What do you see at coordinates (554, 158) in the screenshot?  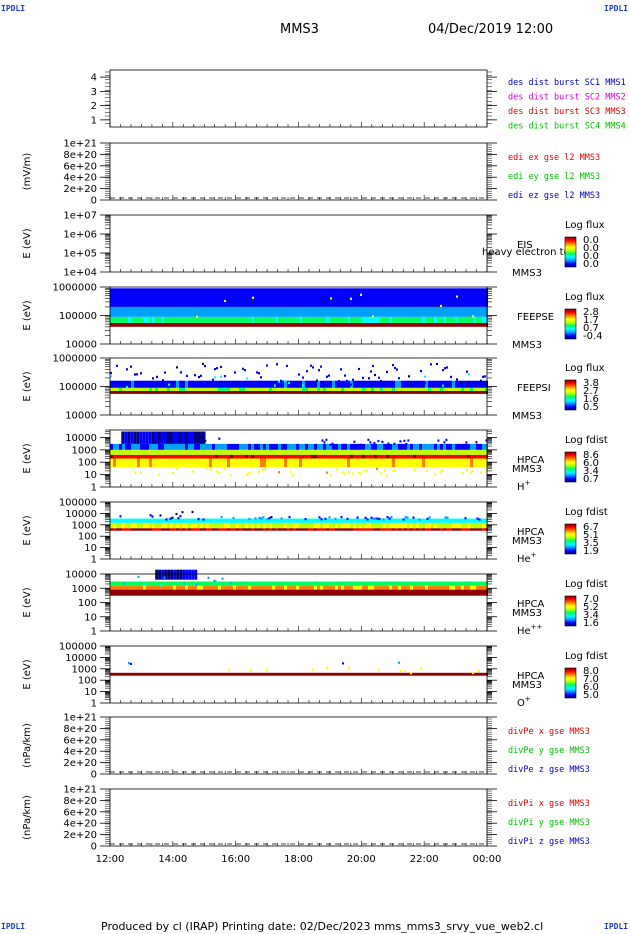 I see `legend-entry: edi ex gse l2 MMS3` at bounding box center [554, 158].